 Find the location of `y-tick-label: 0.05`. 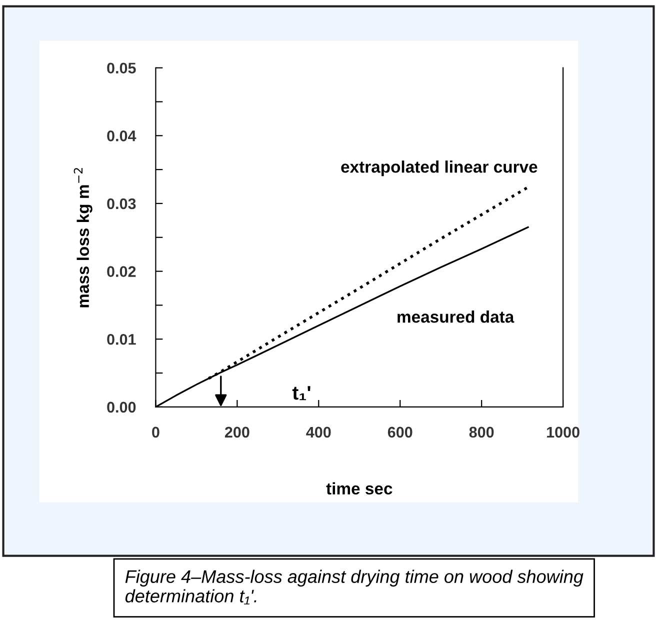

y-tick-label: 0.05 is located at coordinates (121, 68).